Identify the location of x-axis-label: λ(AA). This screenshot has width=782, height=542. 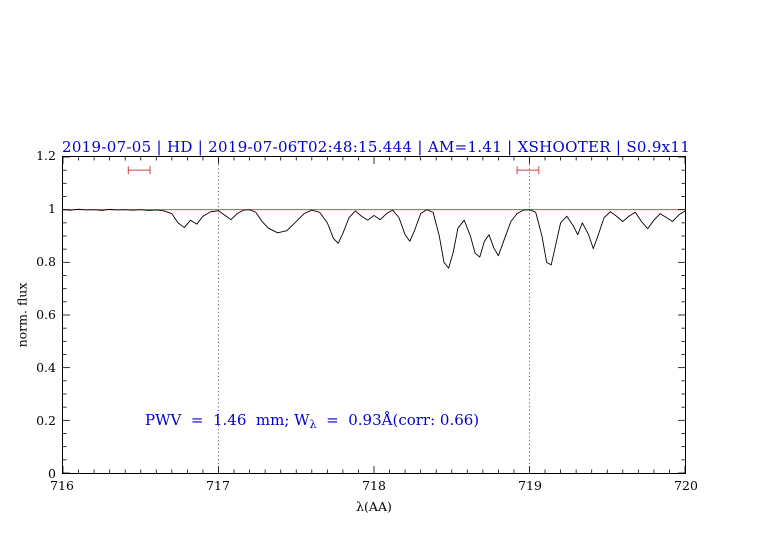
(374, 506).